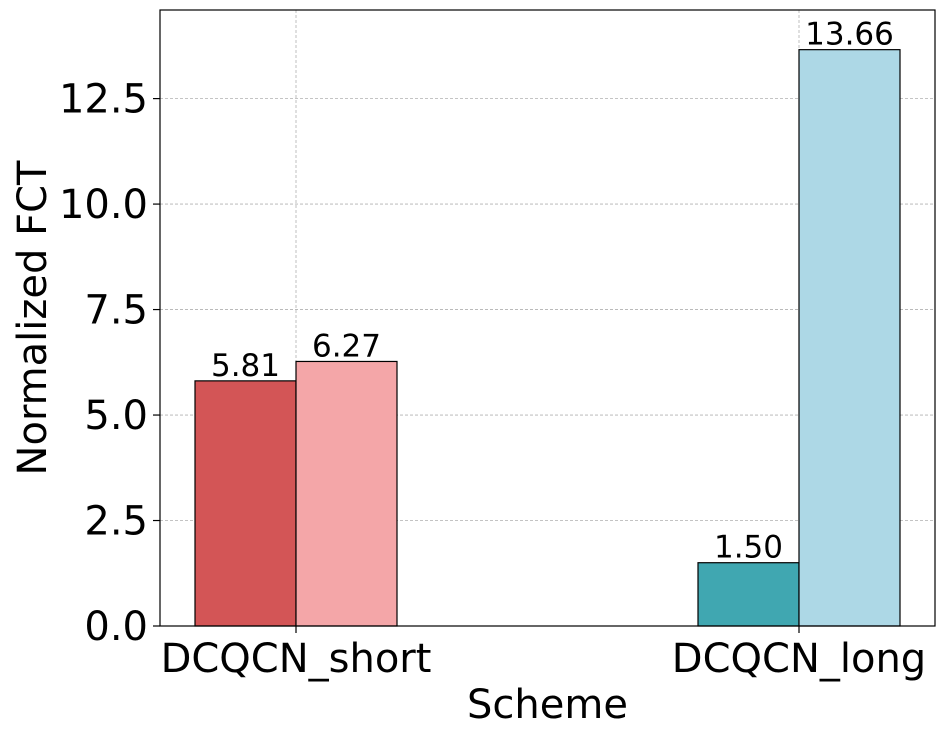 This screenshot has height=736, width=945. What do you see at coordinates (547, 705) in the screenshot?
I see `x-axis-label: Scheme` at bounding box center [547, 705].